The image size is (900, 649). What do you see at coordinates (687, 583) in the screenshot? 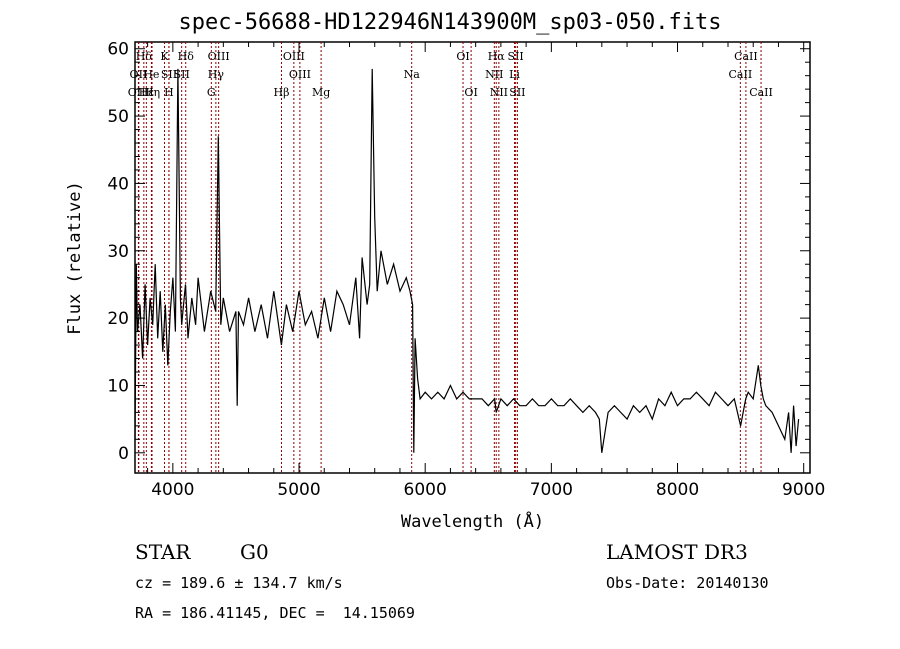
I see `obs-date-text: Obs-Date: 20140130` at bounding box center [687, 583].